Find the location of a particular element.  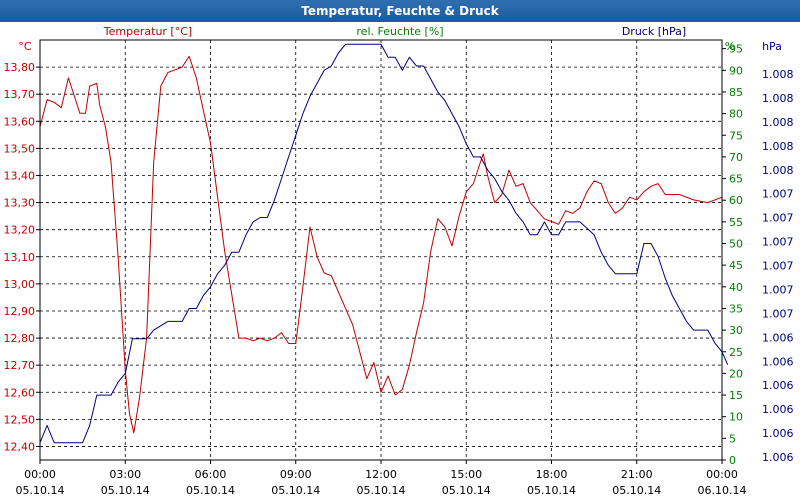

x-tick-date: 06.10.14 is located at coordinates (722, 490).